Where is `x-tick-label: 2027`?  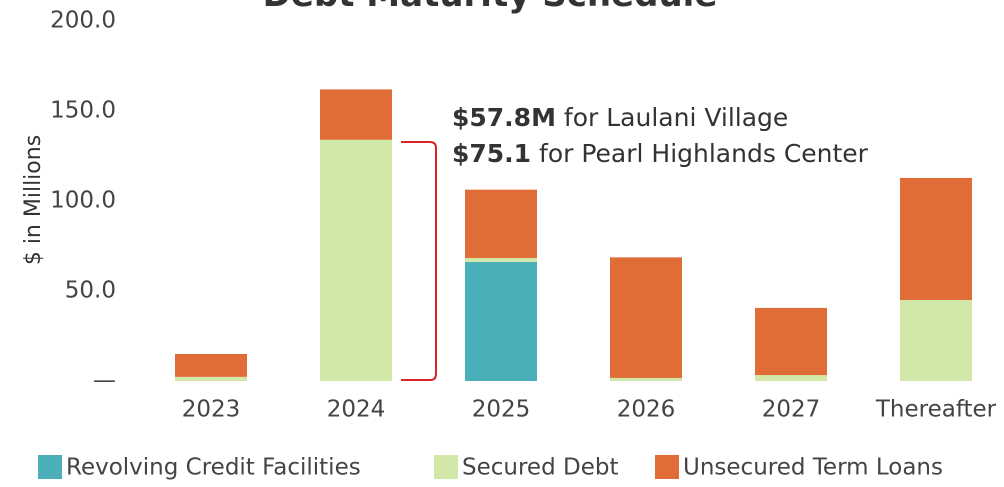
x-tick-label: 2027 is located at coordinates (791, 410).